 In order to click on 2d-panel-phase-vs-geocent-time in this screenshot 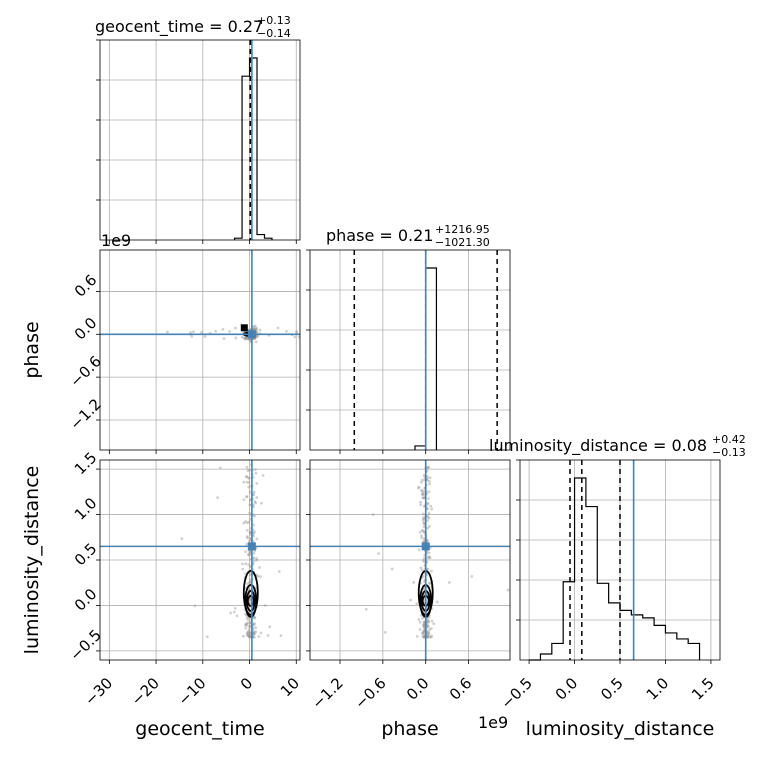, I will do `click(198, 351)`.